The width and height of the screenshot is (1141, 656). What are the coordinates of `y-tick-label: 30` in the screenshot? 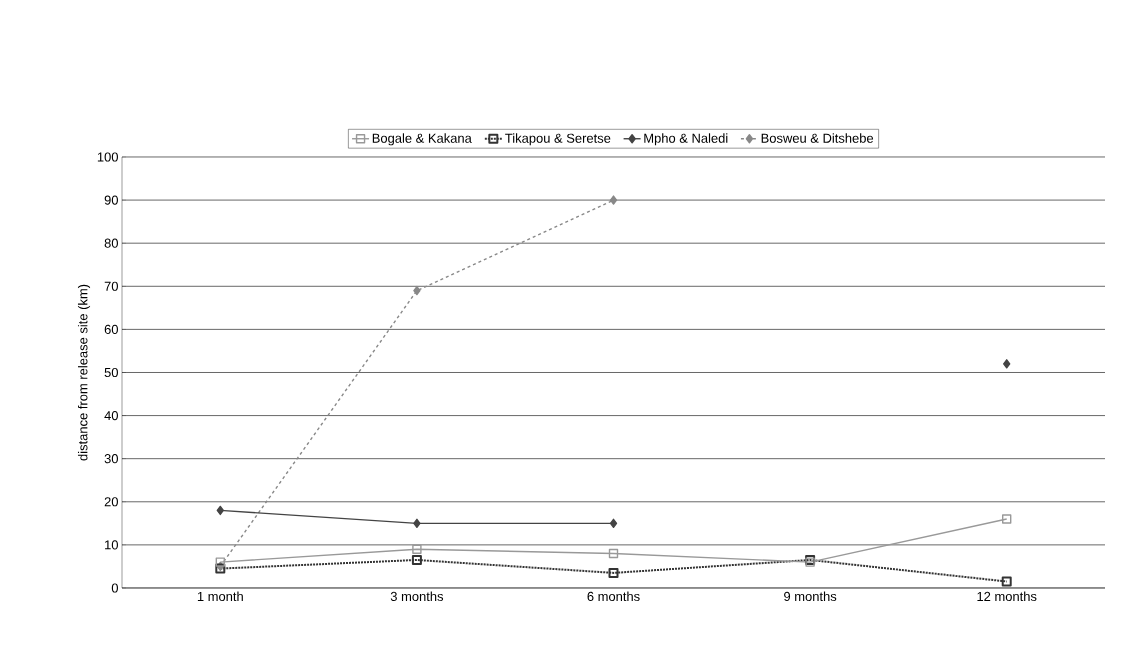 It's located at (111, 459).